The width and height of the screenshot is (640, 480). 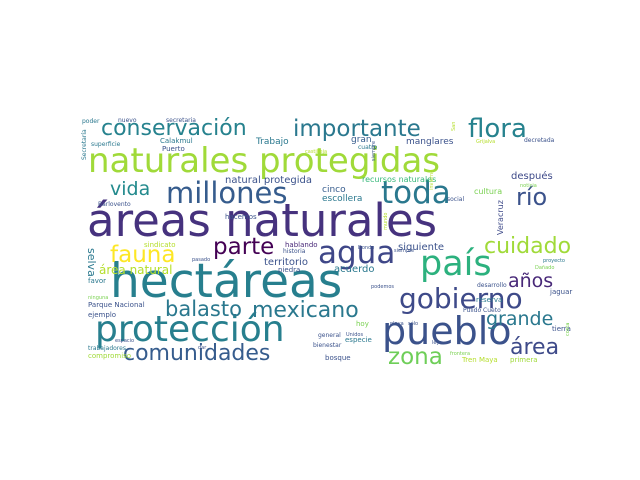 What do you see at coordinates (357, 129) in the screenshot?
I see `cloud-word: importante` at bounding box center [357, 129].